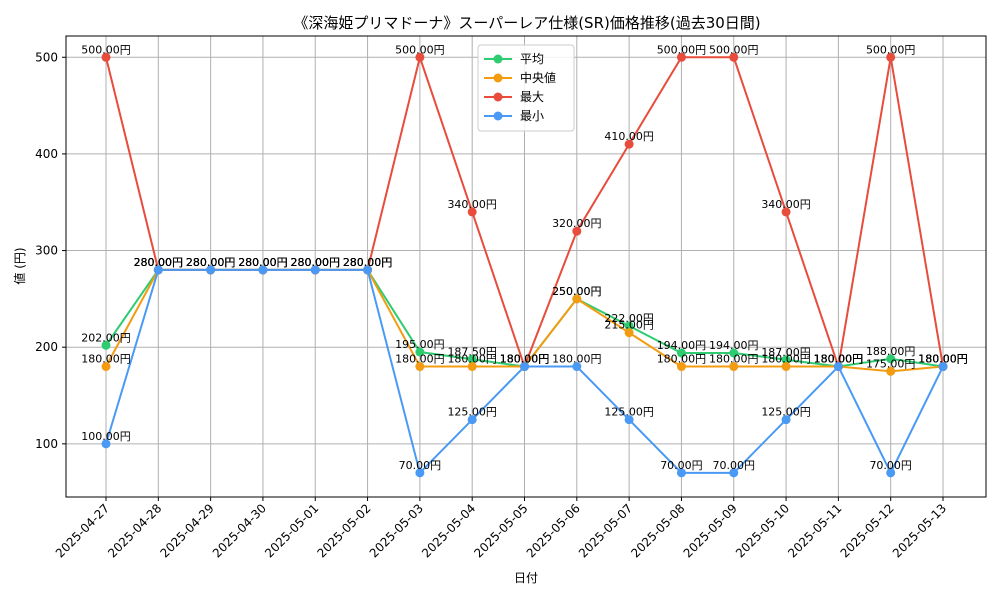 The height and width of the screenshot is (600, 1000). What do you see at coordinates (526, 23) in the screenshot?
I see `chart-title: 《深海姫プリマドーナ》スーパーレア仕様(SR)価格推移(過去30日間)` at bounding box center [526, 23].